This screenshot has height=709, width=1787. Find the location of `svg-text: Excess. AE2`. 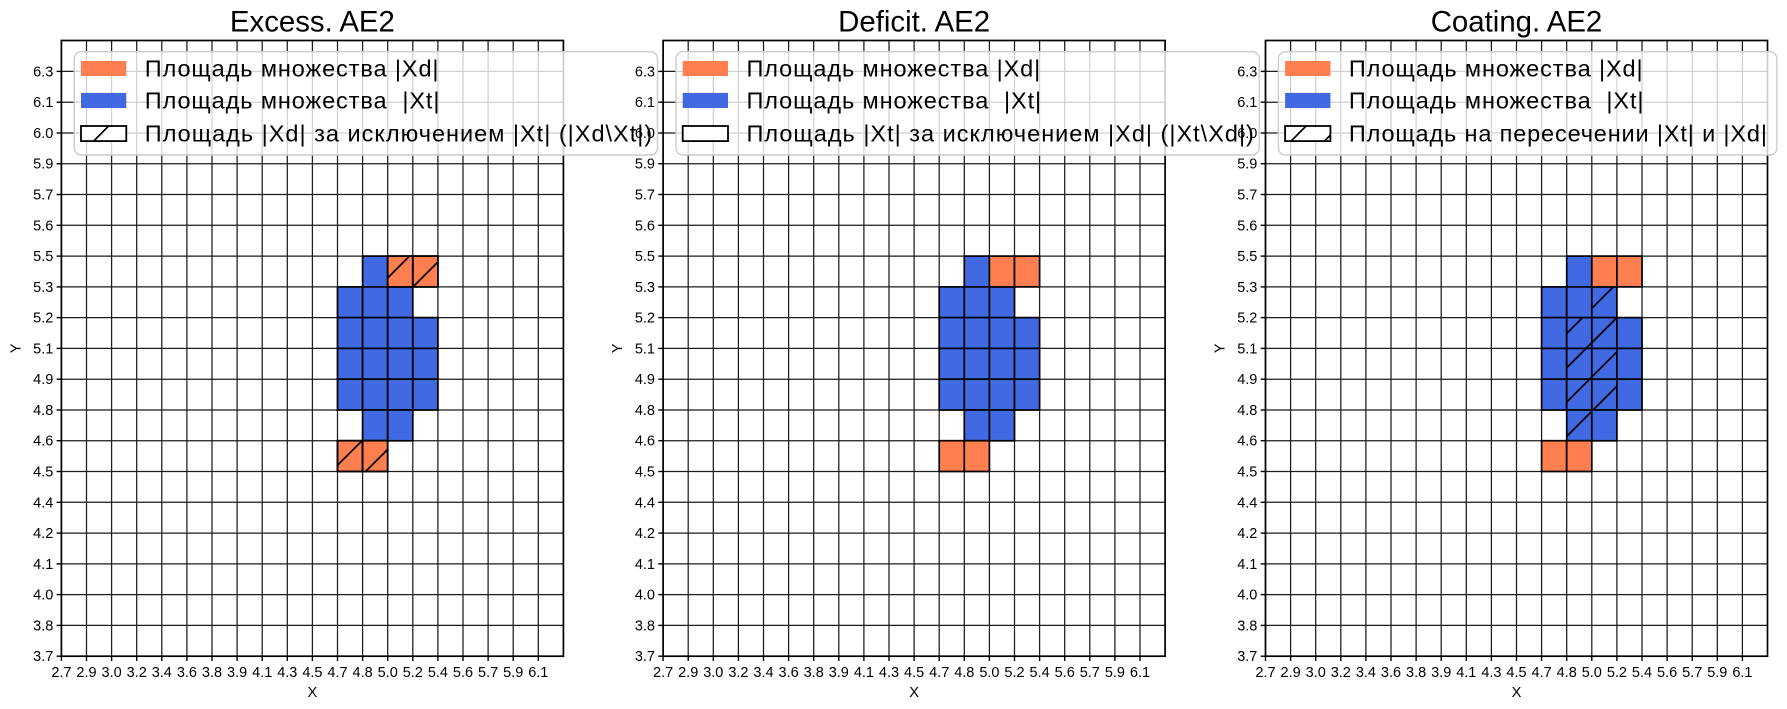

svg-text: Excess. AE2 is located at coordinates (312, 22).